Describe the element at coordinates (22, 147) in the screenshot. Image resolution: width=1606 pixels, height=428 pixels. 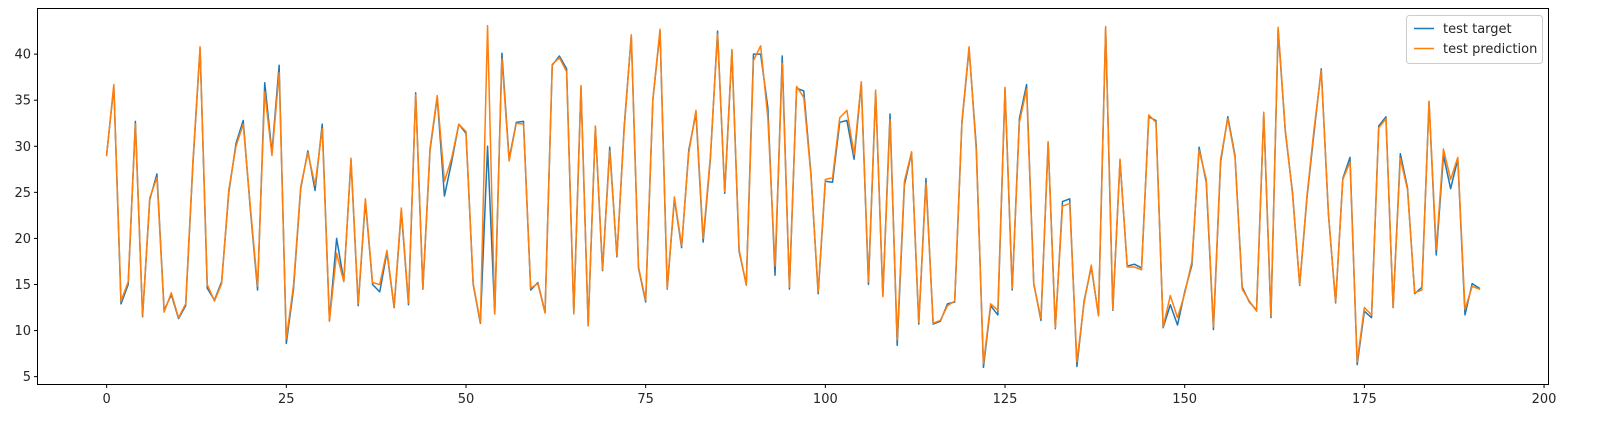
I see `y-tick-label: 30` at that location.